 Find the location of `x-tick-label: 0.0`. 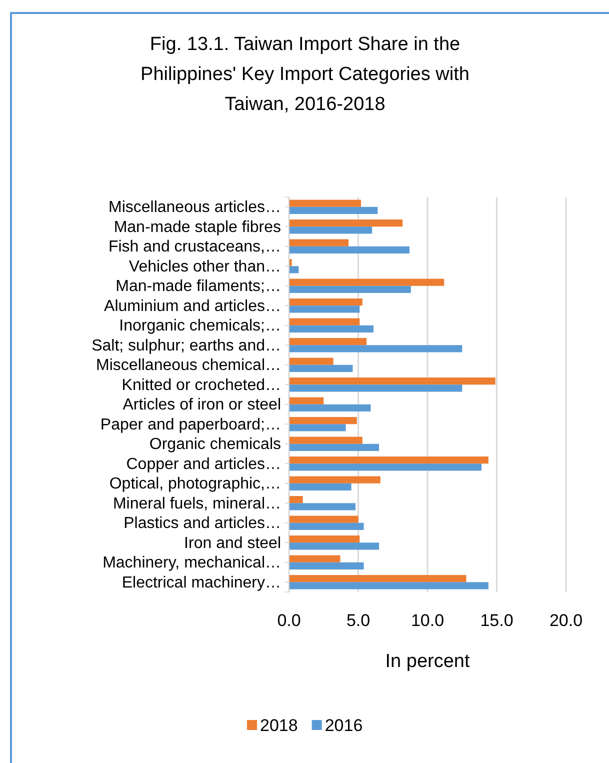

x-tick-label: 0.0 is located at coordinates (289, 620).